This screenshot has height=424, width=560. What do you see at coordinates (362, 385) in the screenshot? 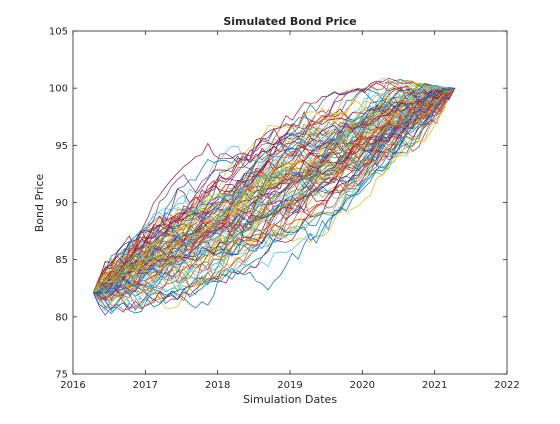
I see `x-tick-label: 2020` at bounding box center [362, 385].